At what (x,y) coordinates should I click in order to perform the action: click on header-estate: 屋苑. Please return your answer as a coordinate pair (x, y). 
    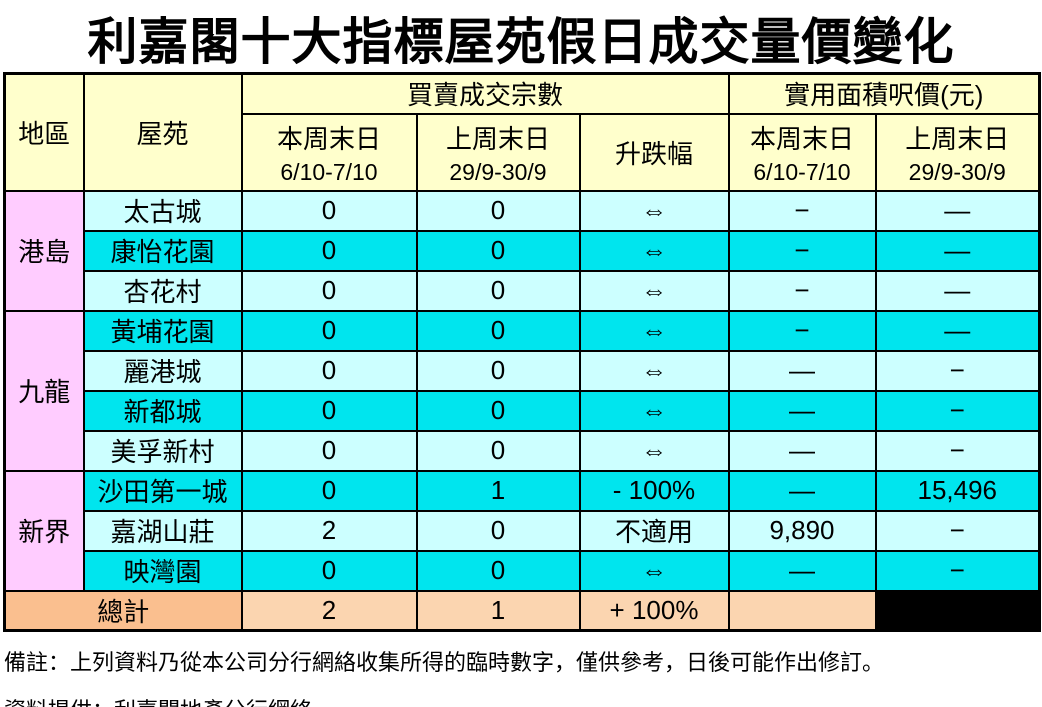
    Looking at the image, I should click on (162, 132).